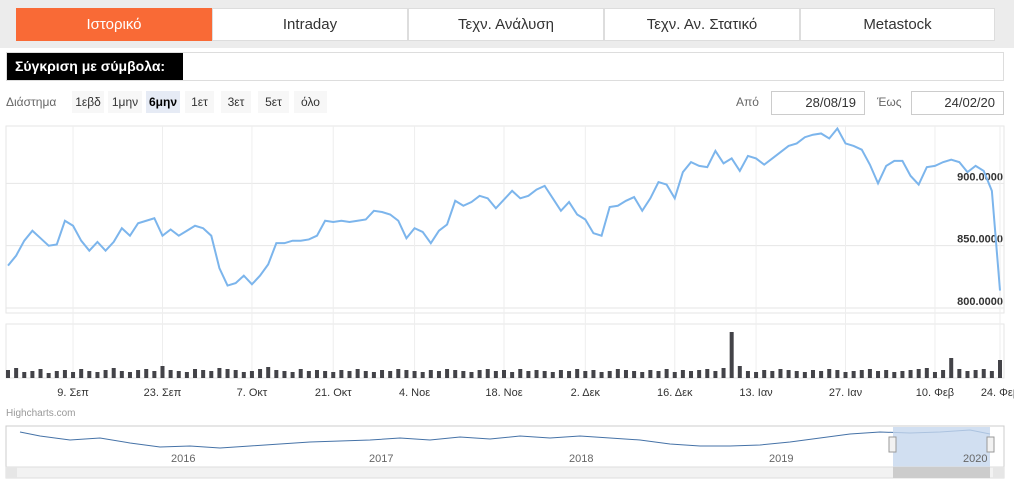 This screenshot has width=1014, height=488. What do you see at coordinates (675, 393) in the screenshot?
I see `x-tick-label: 16. Δεκ` at bounding box center [675, 393].